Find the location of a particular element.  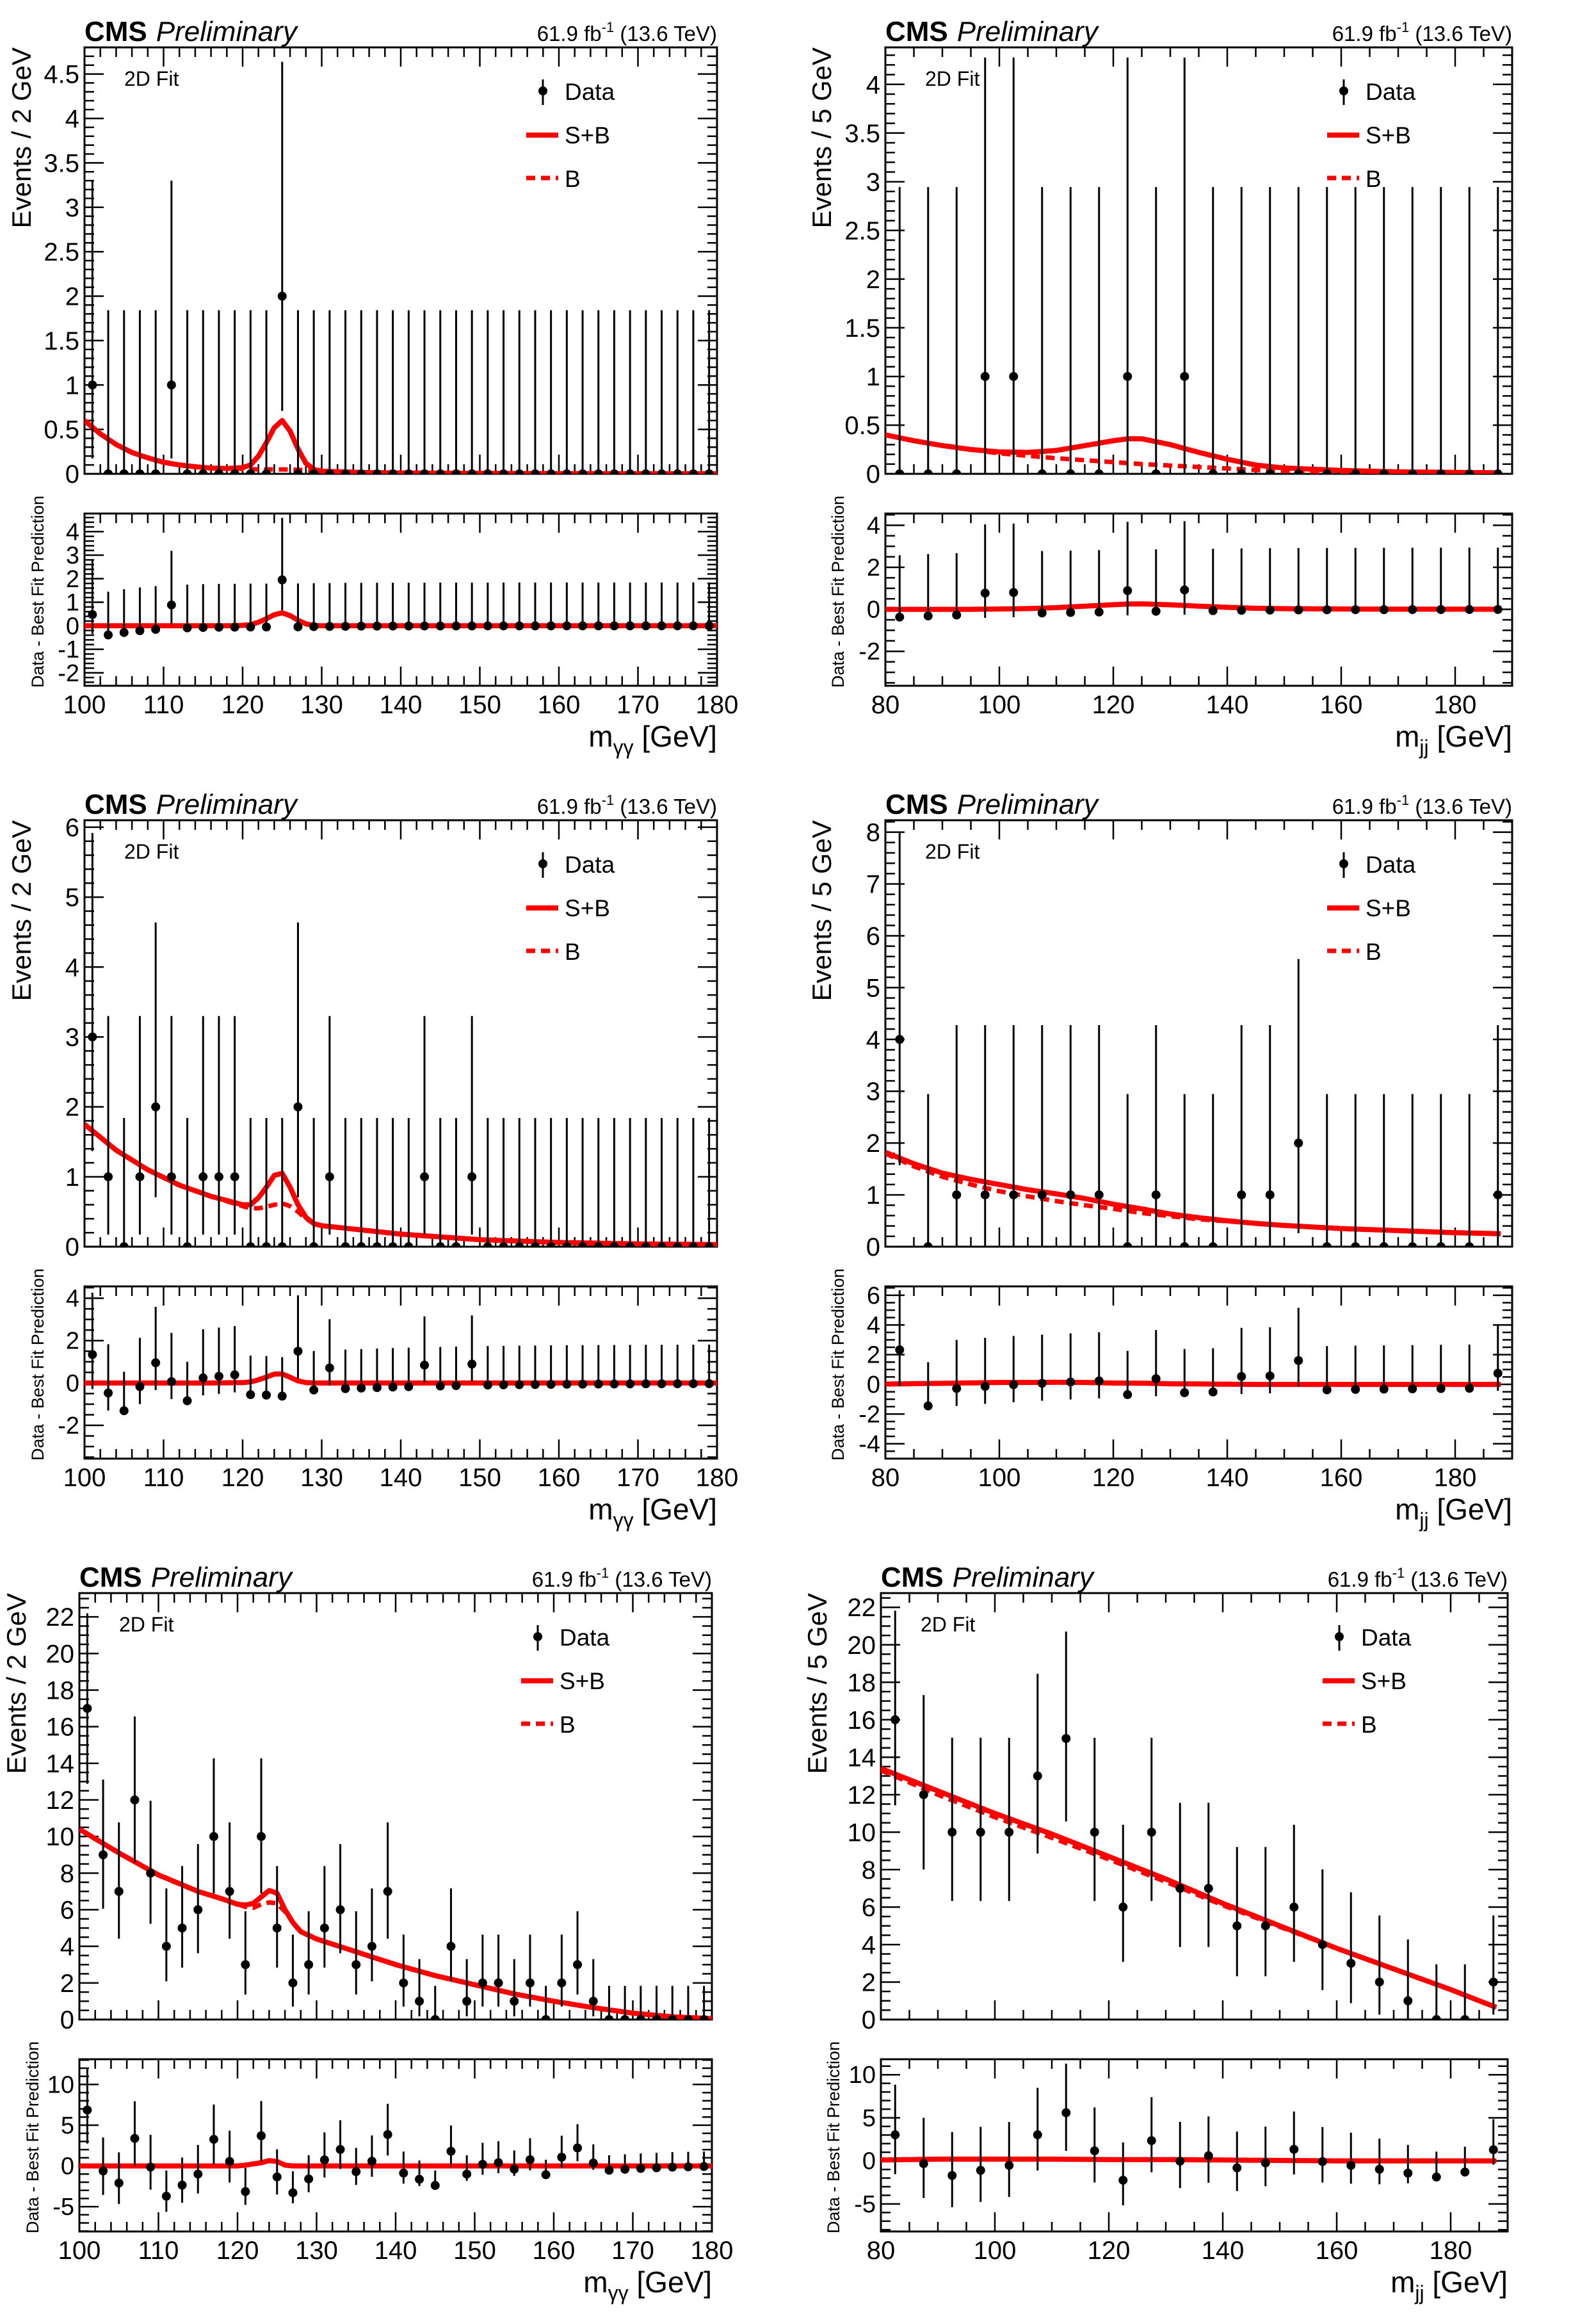

legend-entry-sb: S+B is located at coordinates (563, 1681).